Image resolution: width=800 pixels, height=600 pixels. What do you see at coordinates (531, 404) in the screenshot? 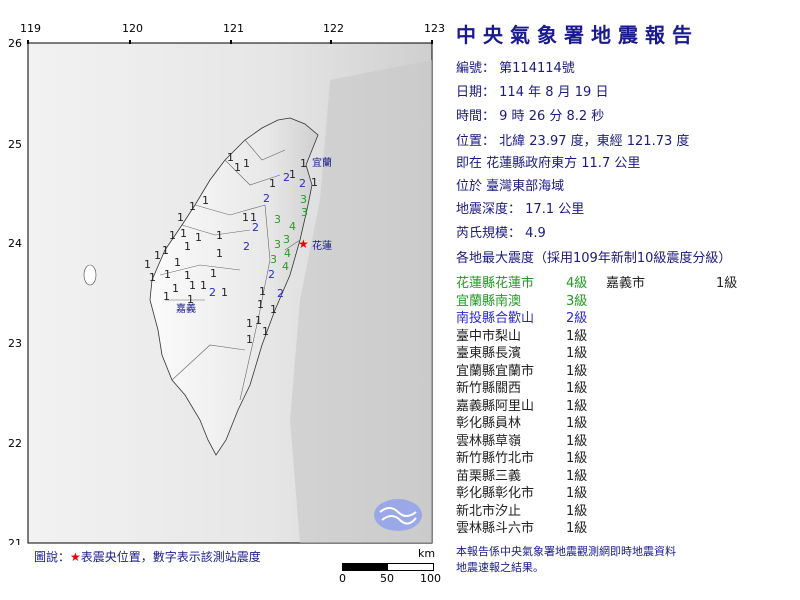
I see `intensity-row: 嘉義縣阿里山 1級` at bounding box center [531, 404].